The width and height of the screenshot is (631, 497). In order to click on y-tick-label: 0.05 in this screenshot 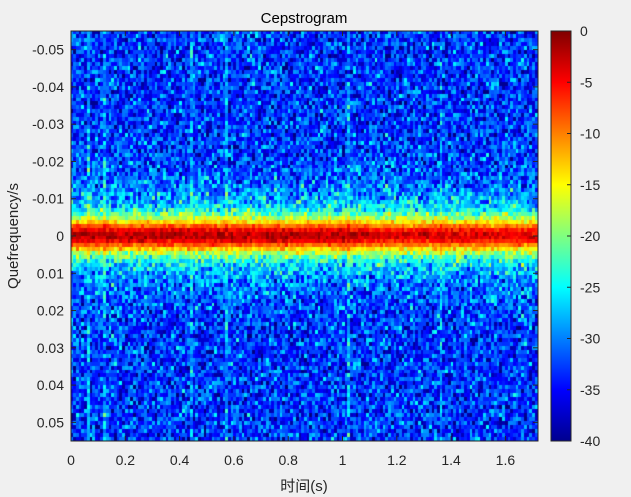, I will do `click(50, 422)`.